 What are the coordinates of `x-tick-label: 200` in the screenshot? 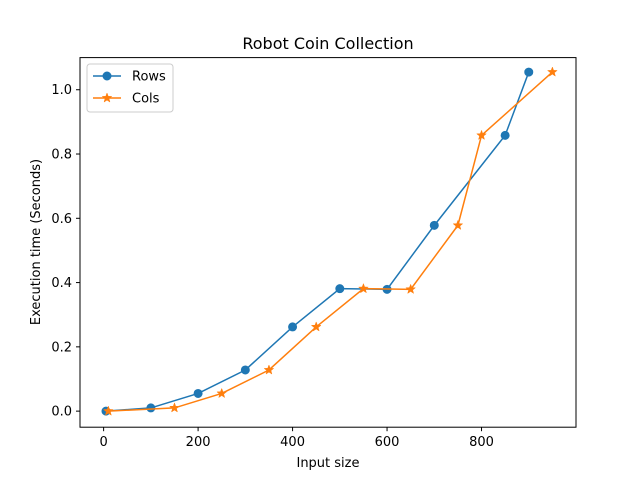 It's located at (198, 442).